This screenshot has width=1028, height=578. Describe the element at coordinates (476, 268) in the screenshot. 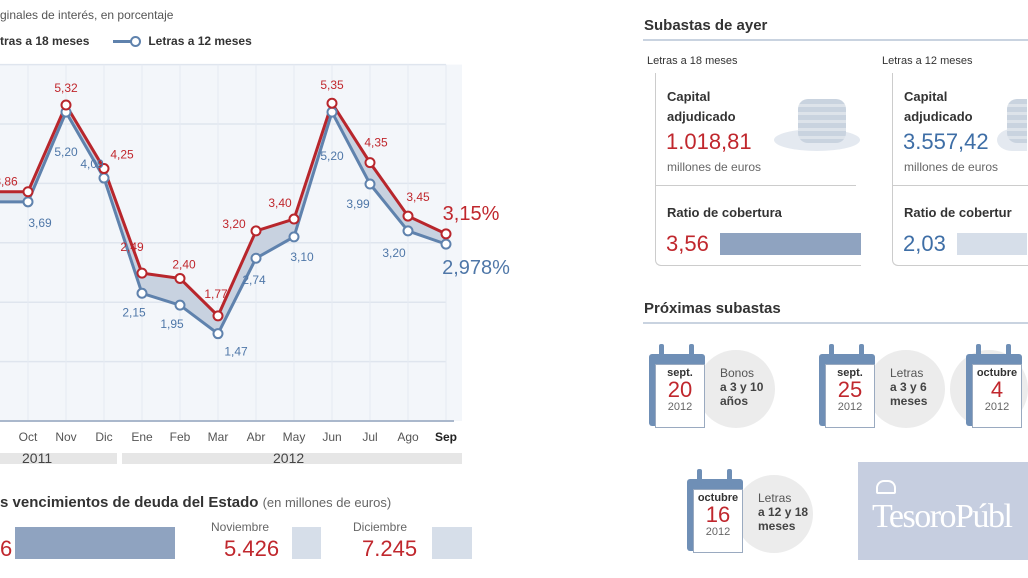

I see `data-label: 2,978%` at that location.